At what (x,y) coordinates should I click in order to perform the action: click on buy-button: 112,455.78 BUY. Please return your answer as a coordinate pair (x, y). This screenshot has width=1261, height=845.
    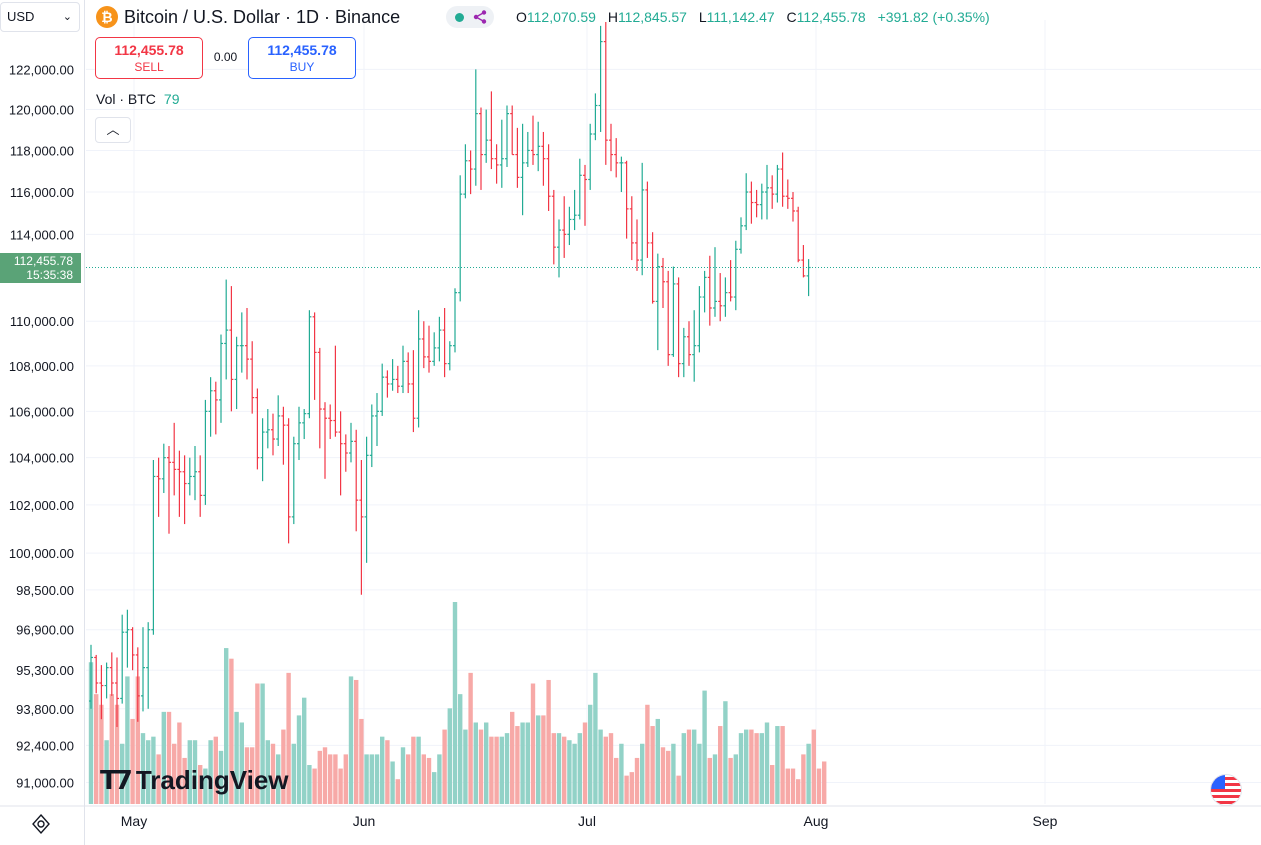
    Looking at the image, I should click on (302, 58).